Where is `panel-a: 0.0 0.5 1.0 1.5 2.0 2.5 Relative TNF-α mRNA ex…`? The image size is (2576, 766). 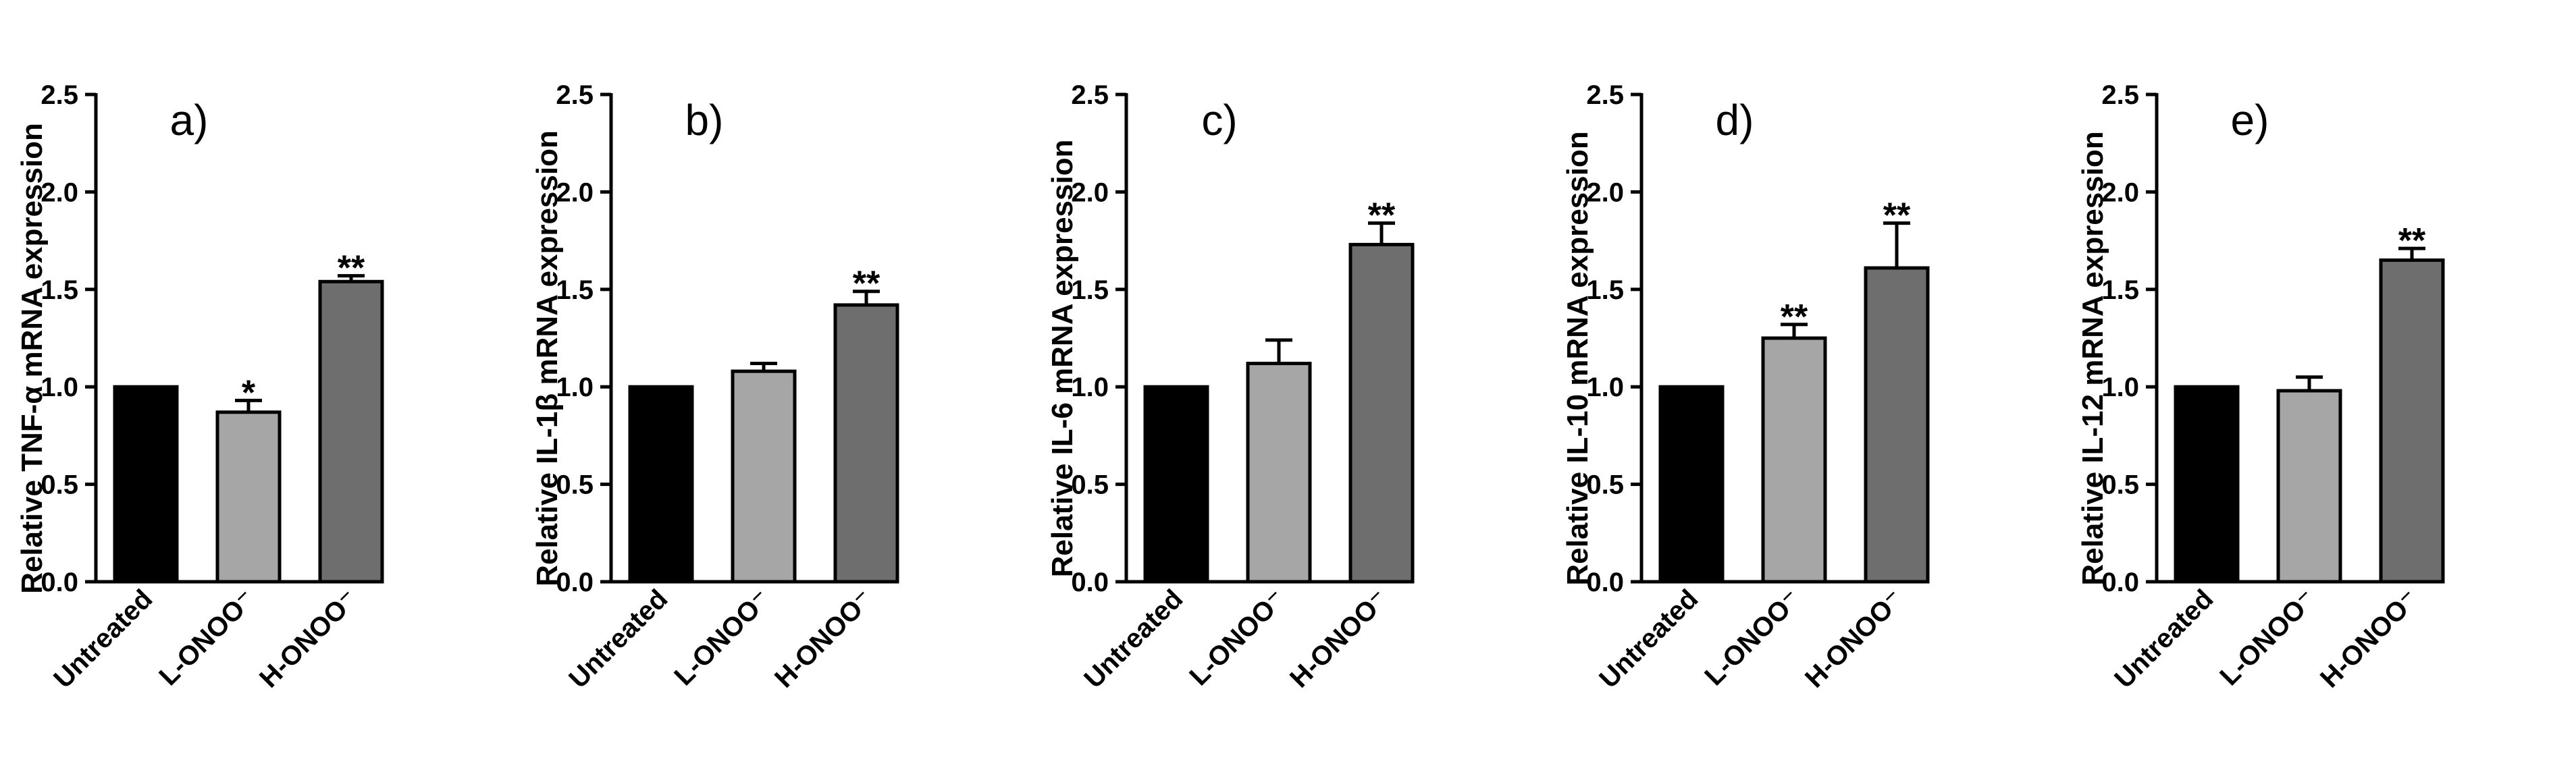 panel-a: 0.0 0.5 1.0 1.5 2.0 2.5 Relative TNF-α mRNA ex… is located at coordinates (200, 387).